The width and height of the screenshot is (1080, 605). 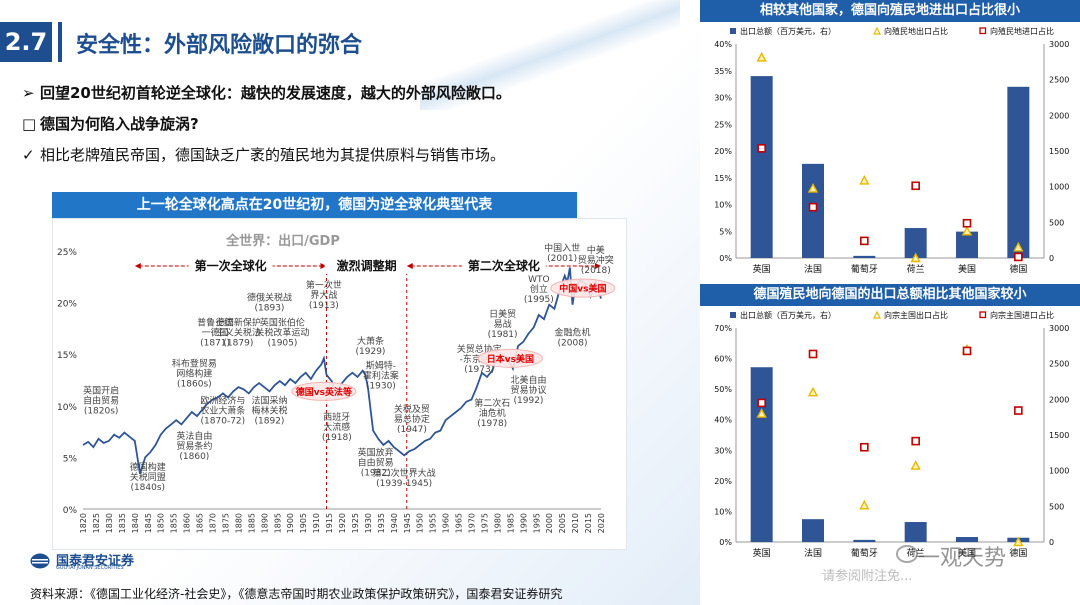 I want to click on x-tick-label: 1860, so click(x=187, y=523).